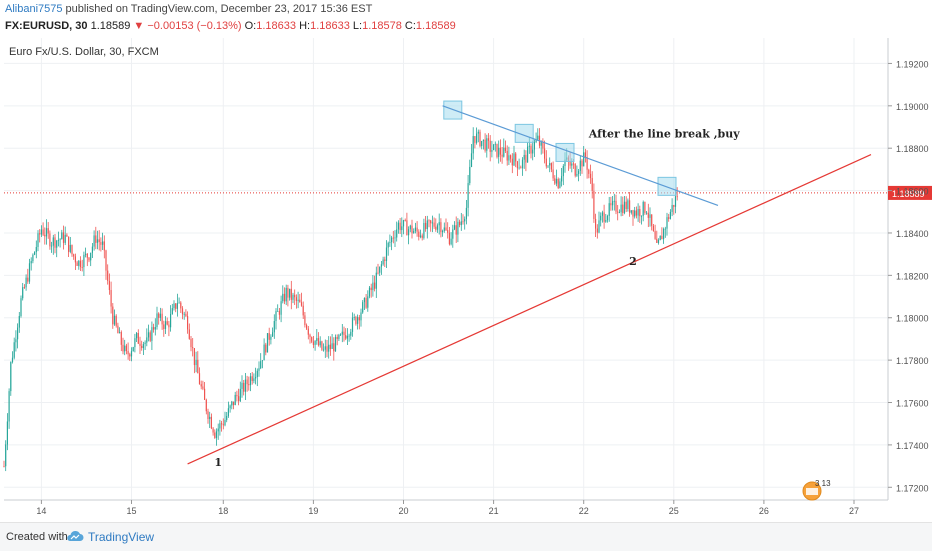 Image resolution: width=932 pixels, height=551 pixels. Describe the element at coordinates (912, 64) in the screenshot. I see `y-tick-label: 1.19200` at that location.